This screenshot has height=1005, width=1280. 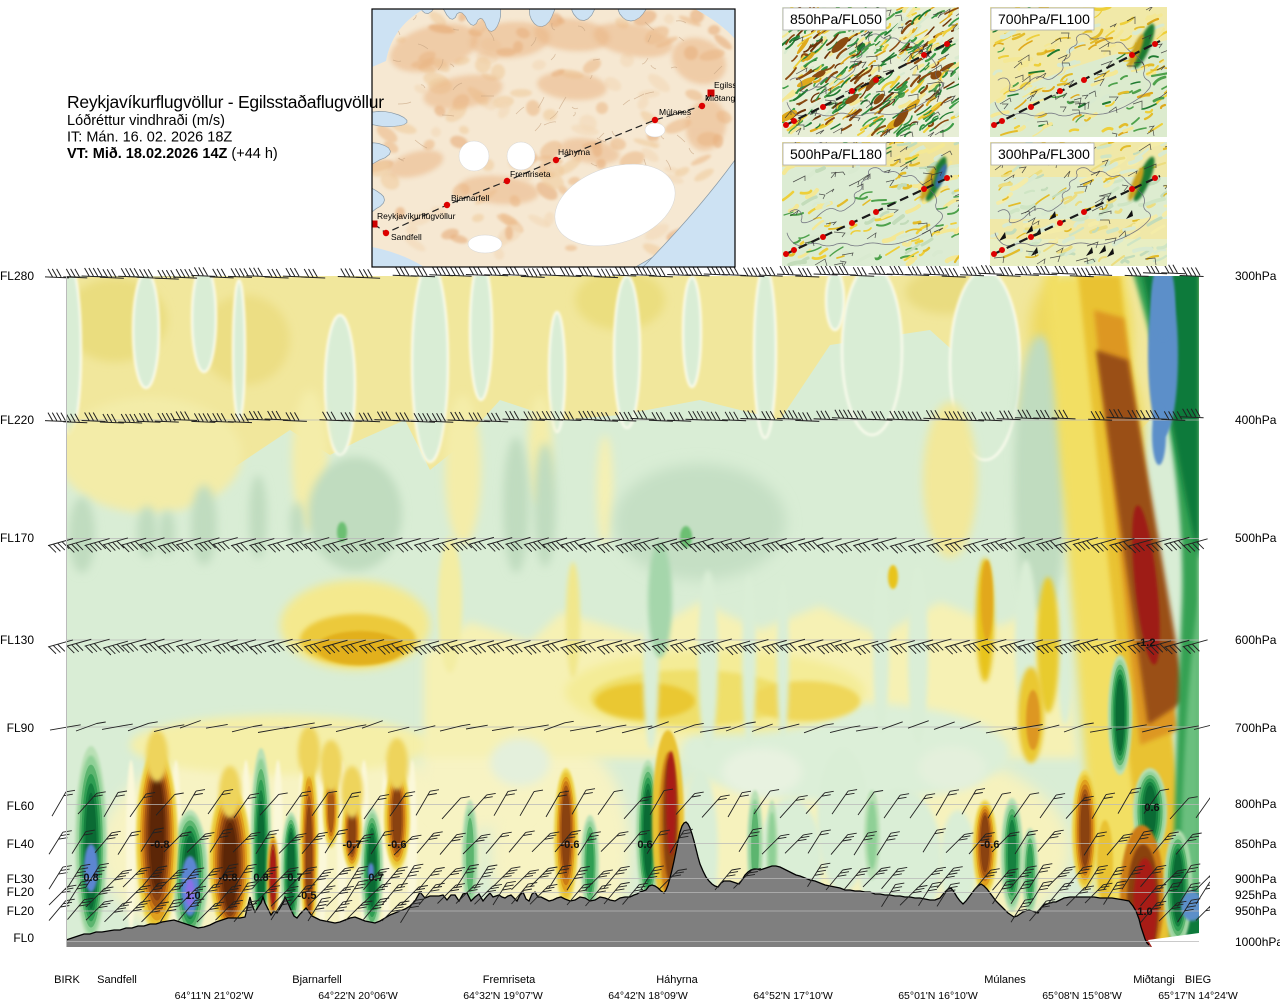 What do you see at coordinates (21, 728) in the screenshot?
I see `svg-text: FL90` at bounding box center [21, 728].